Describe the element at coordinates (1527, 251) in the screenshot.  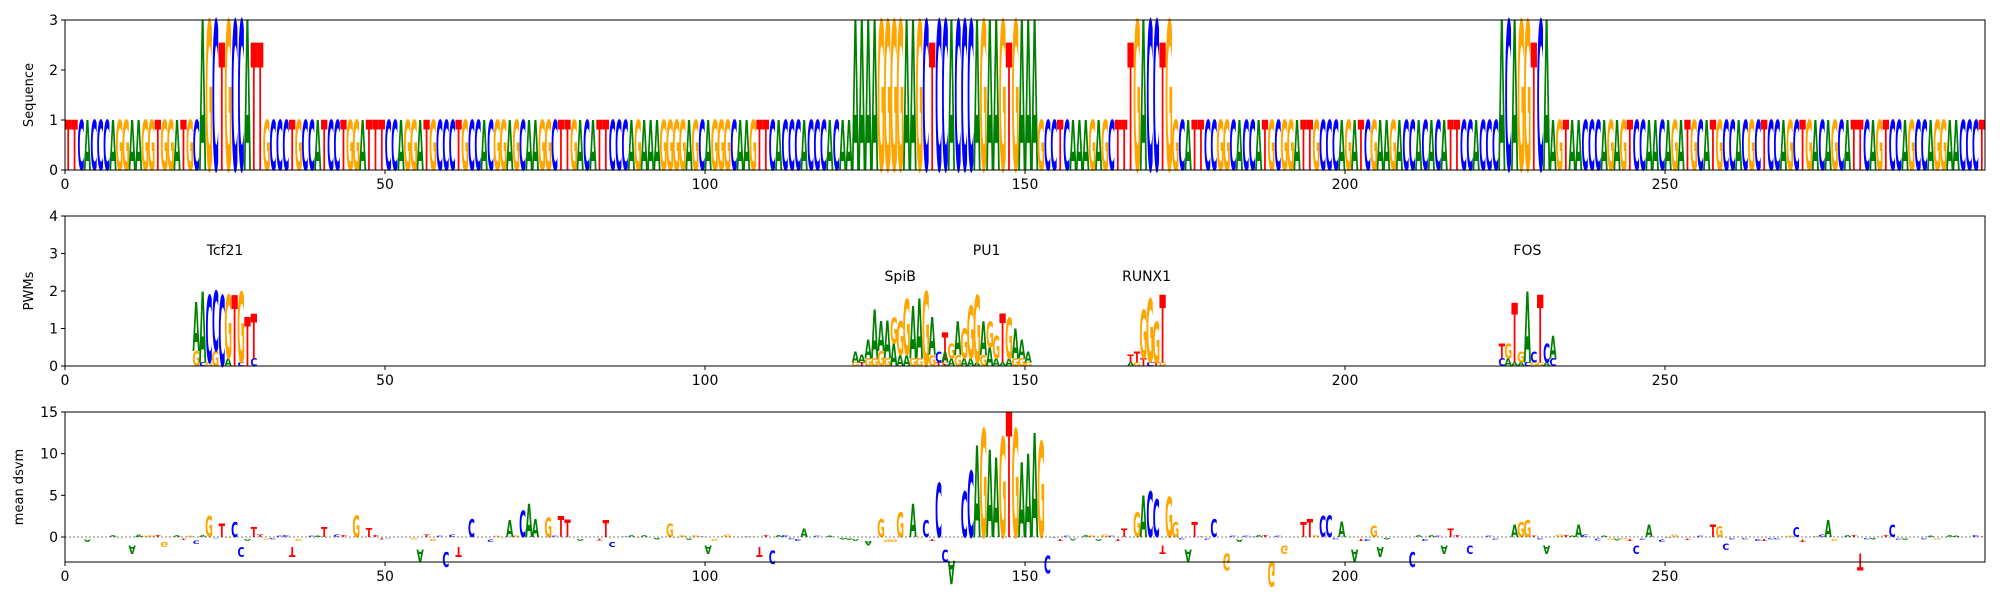
I see `motif-label: FOS` at that location.